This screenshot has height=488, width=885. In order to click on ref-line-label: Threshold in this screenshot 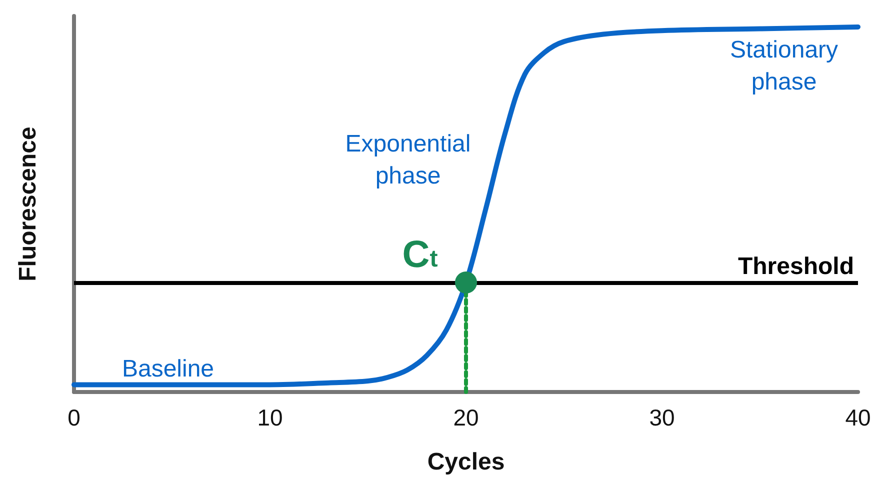, I will do `click(796, 266)`.